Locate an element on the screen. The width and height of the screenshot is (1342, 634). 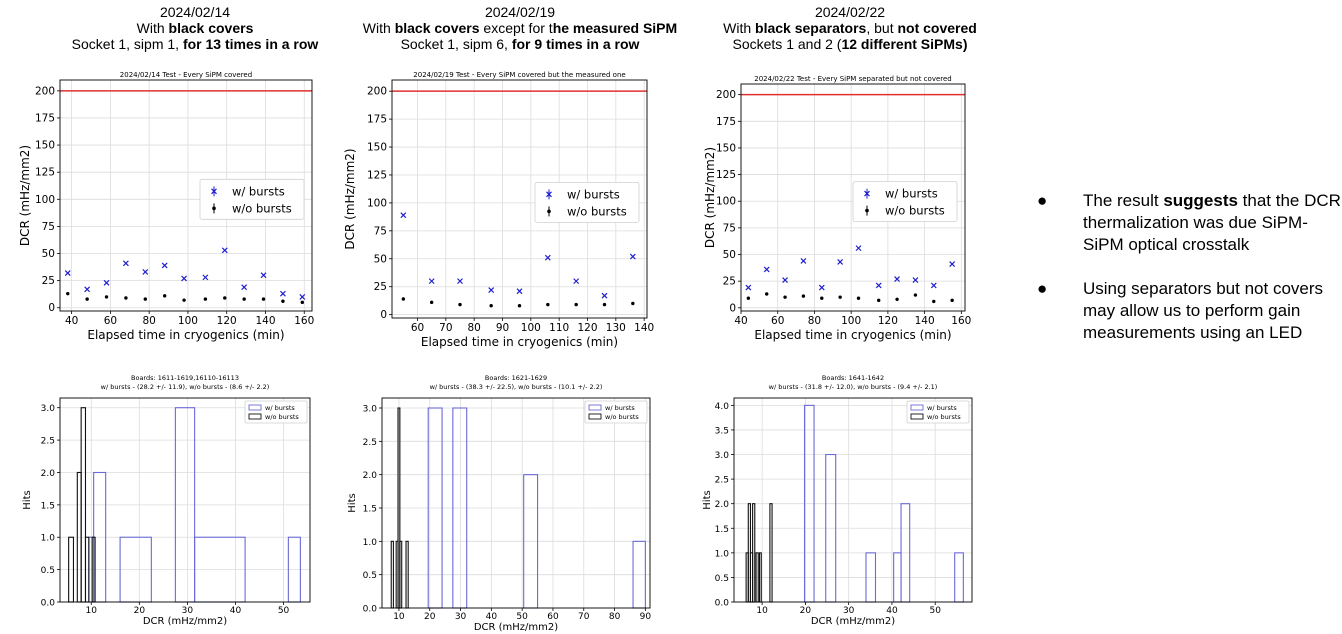
y-tick-label: 125 is located at coordinates (726, 175).